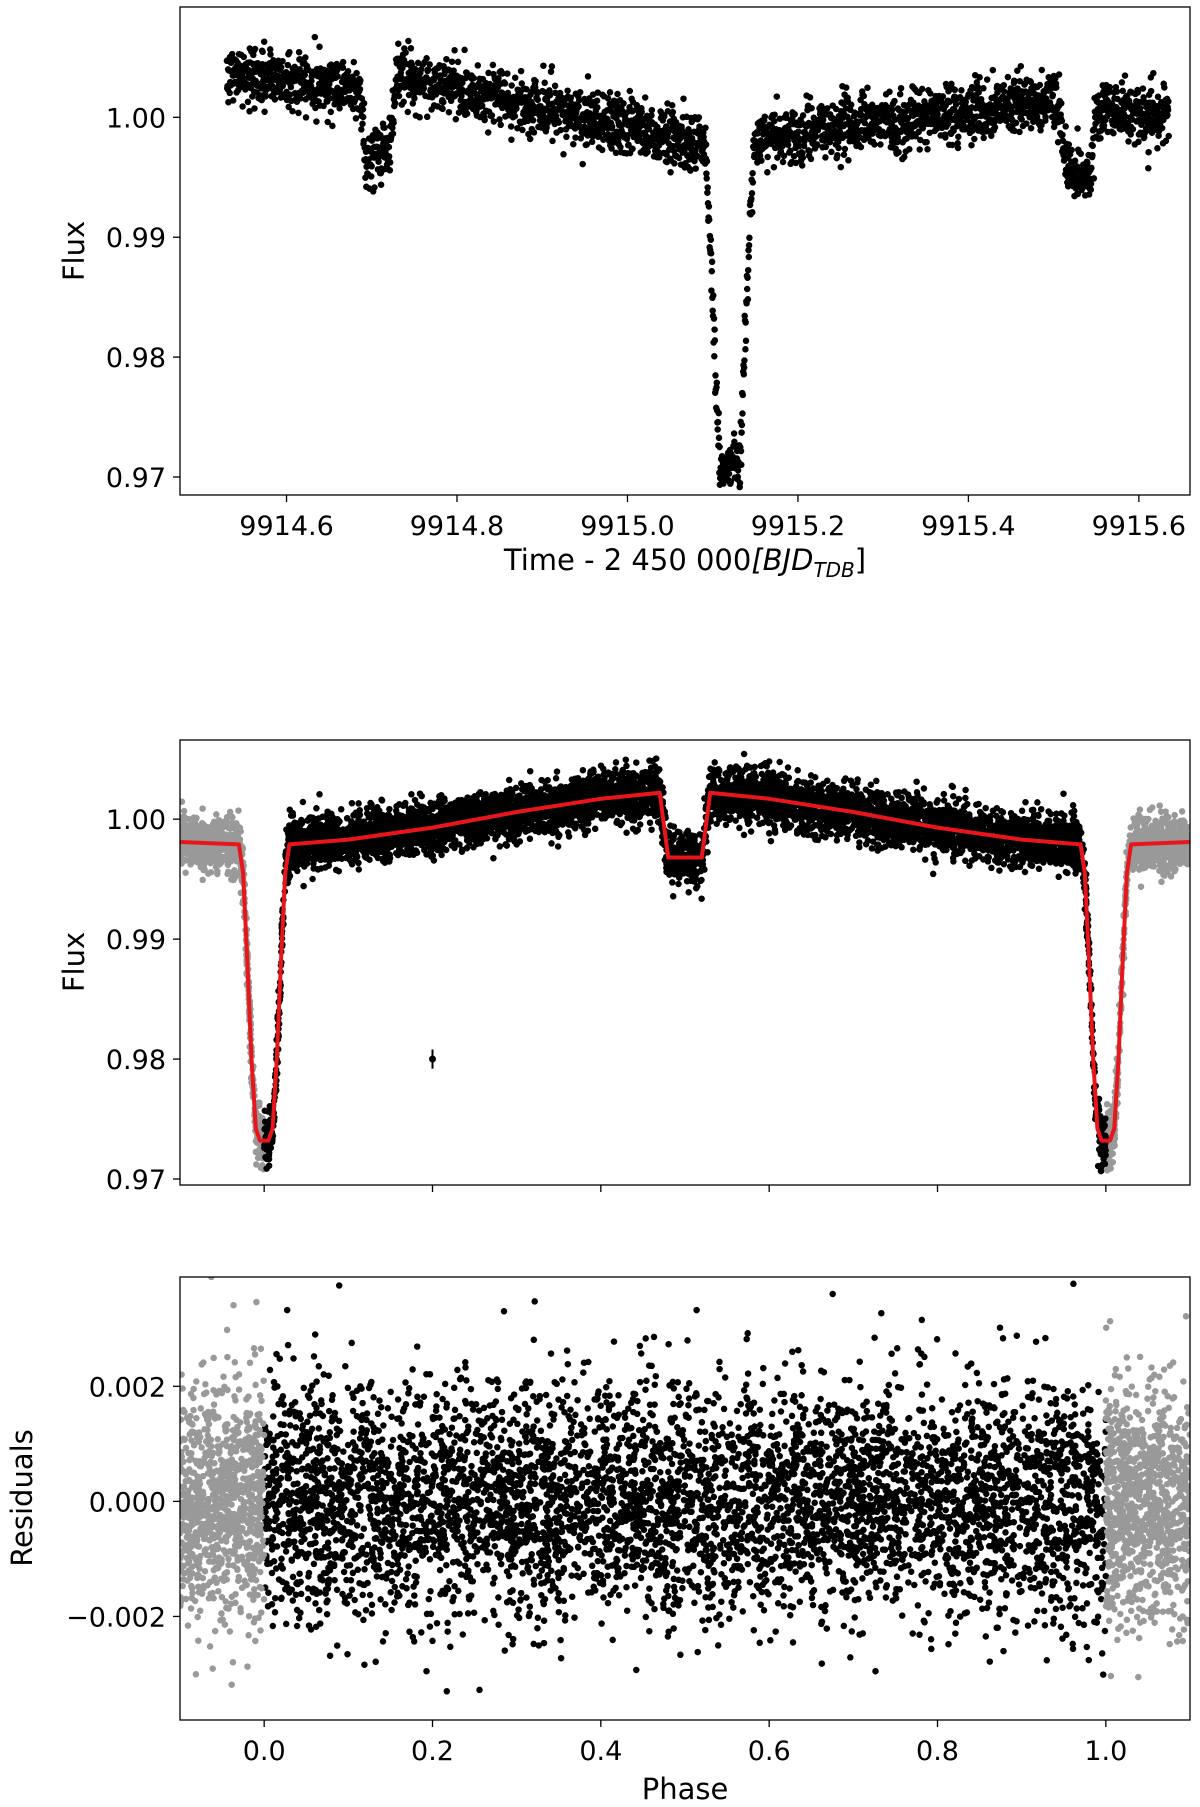 The width and height of the screenshot is (1200, 1807). I want to click on extended-phase-points-right, so click(1146, 988).